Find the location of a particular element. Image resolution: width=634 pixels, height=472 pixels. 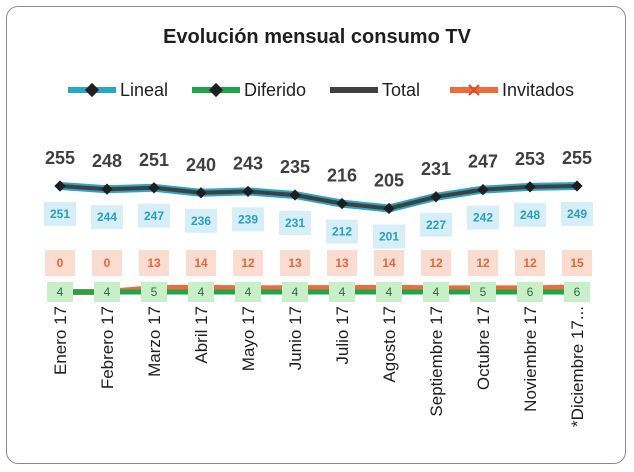

label-total-mayo-17: 243 is located at coordinates (248, 163).